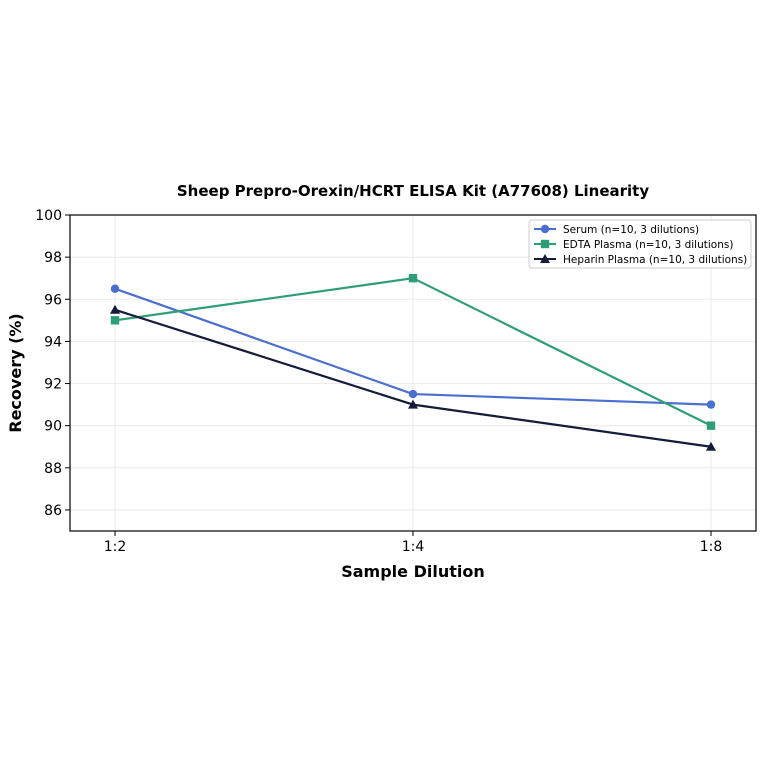  I want to click on legend-item: Serum (n=10, 3 dilutions), so click(616, 230).